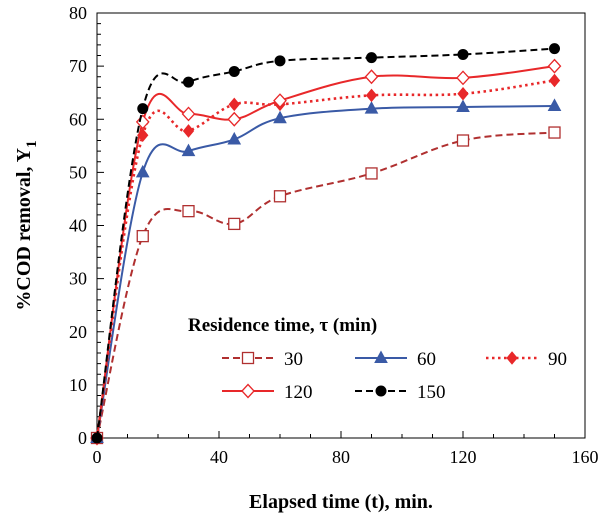  What do you see at coordinates (78, 332) in the screenshot?
I see `y-tick-label: 20` at bounding box center [78, 332].